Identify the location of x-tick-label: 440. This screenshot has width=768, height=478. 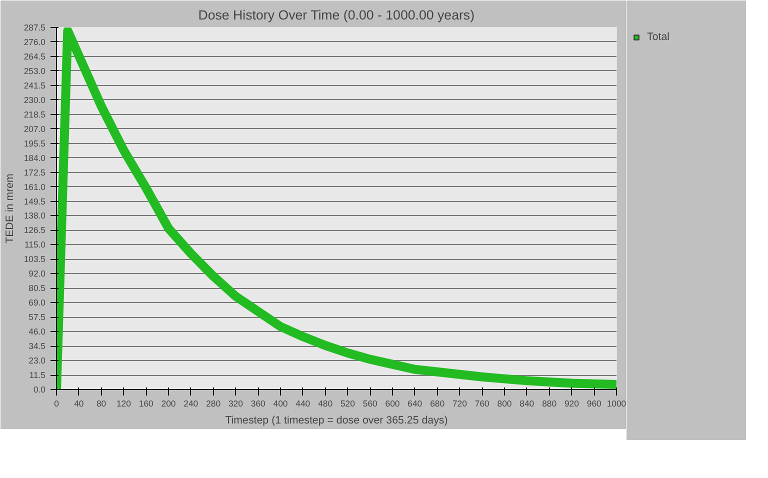
(303, 403).